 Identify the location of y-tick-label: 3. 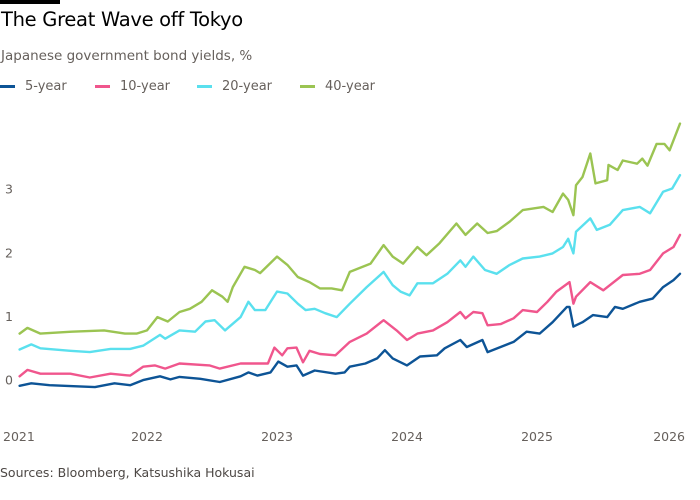
(9, 189).